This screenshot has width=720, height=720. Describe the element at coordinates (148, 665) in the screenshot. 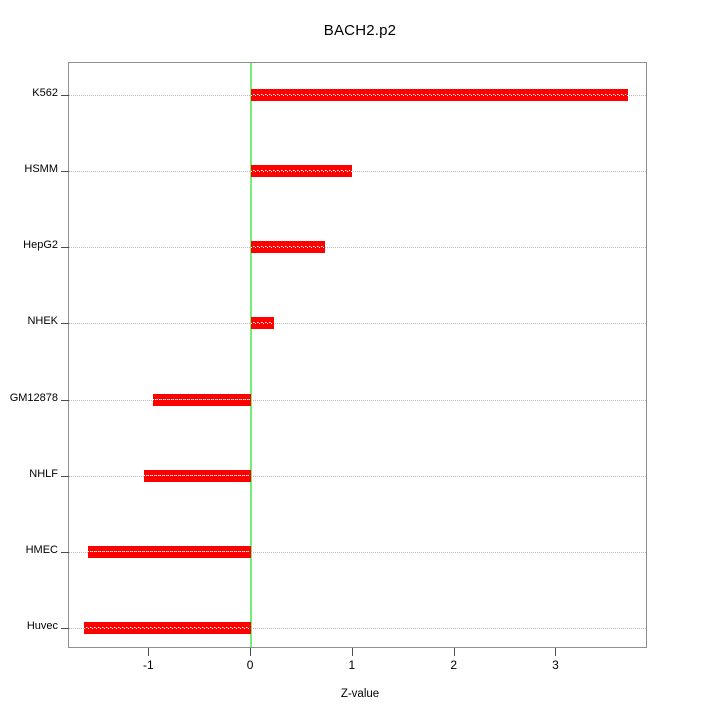

I see `x-axis-tick-label: -1` at that location.